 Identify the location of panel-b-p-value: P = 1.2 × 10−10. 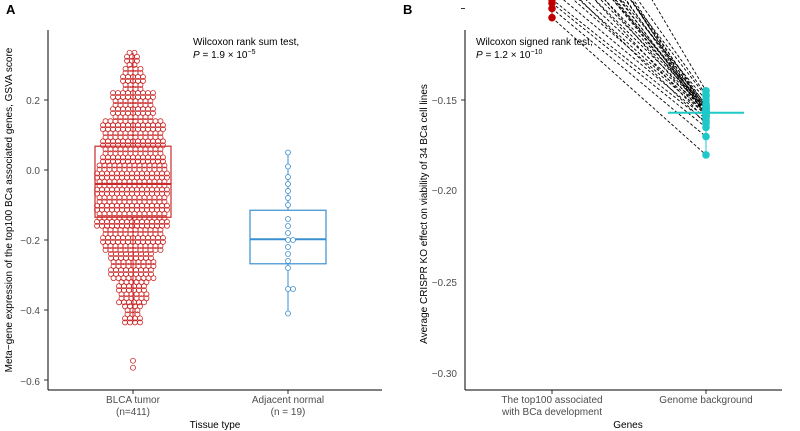
(509, 55).